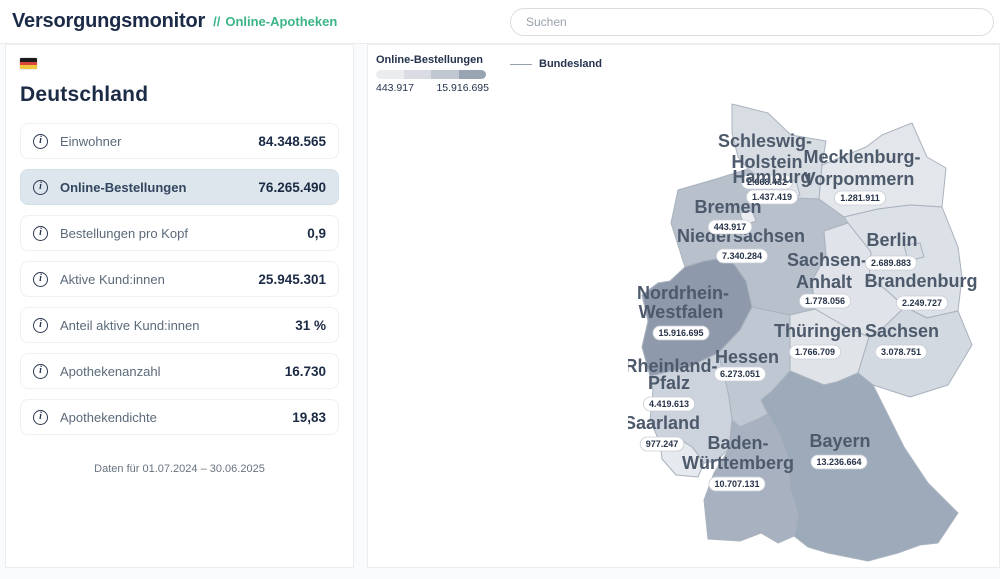  Describe the element at coordinates (112, 279) in the screenshot. I see `stat-label: Aktive Kund:innen` at that location.